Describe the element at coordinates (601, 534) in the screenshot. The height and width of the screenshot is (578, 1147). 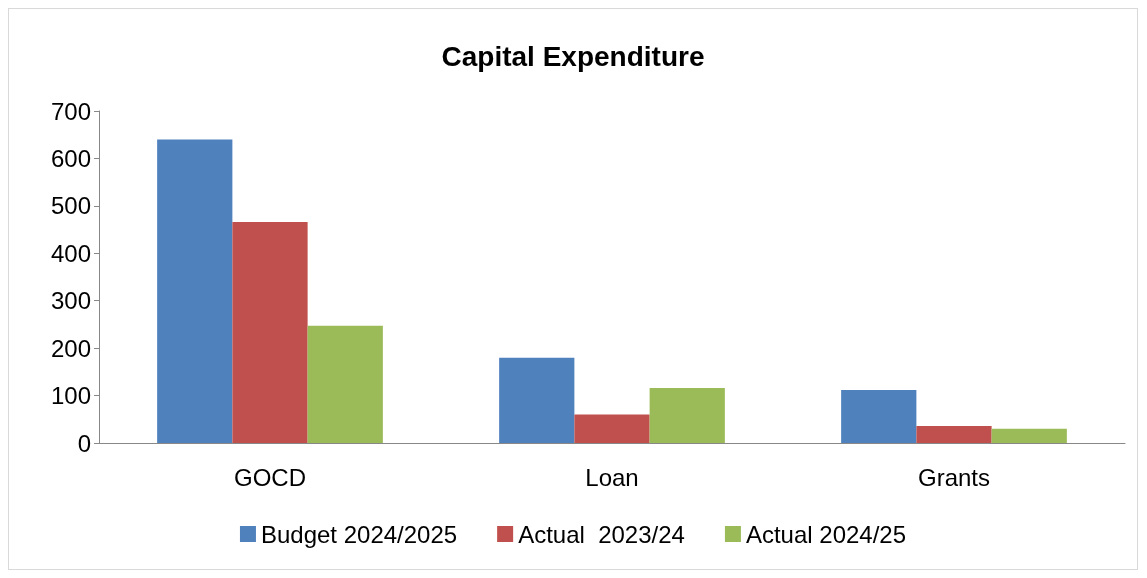
I see `legend-label: Actual 2023/24` at that location.